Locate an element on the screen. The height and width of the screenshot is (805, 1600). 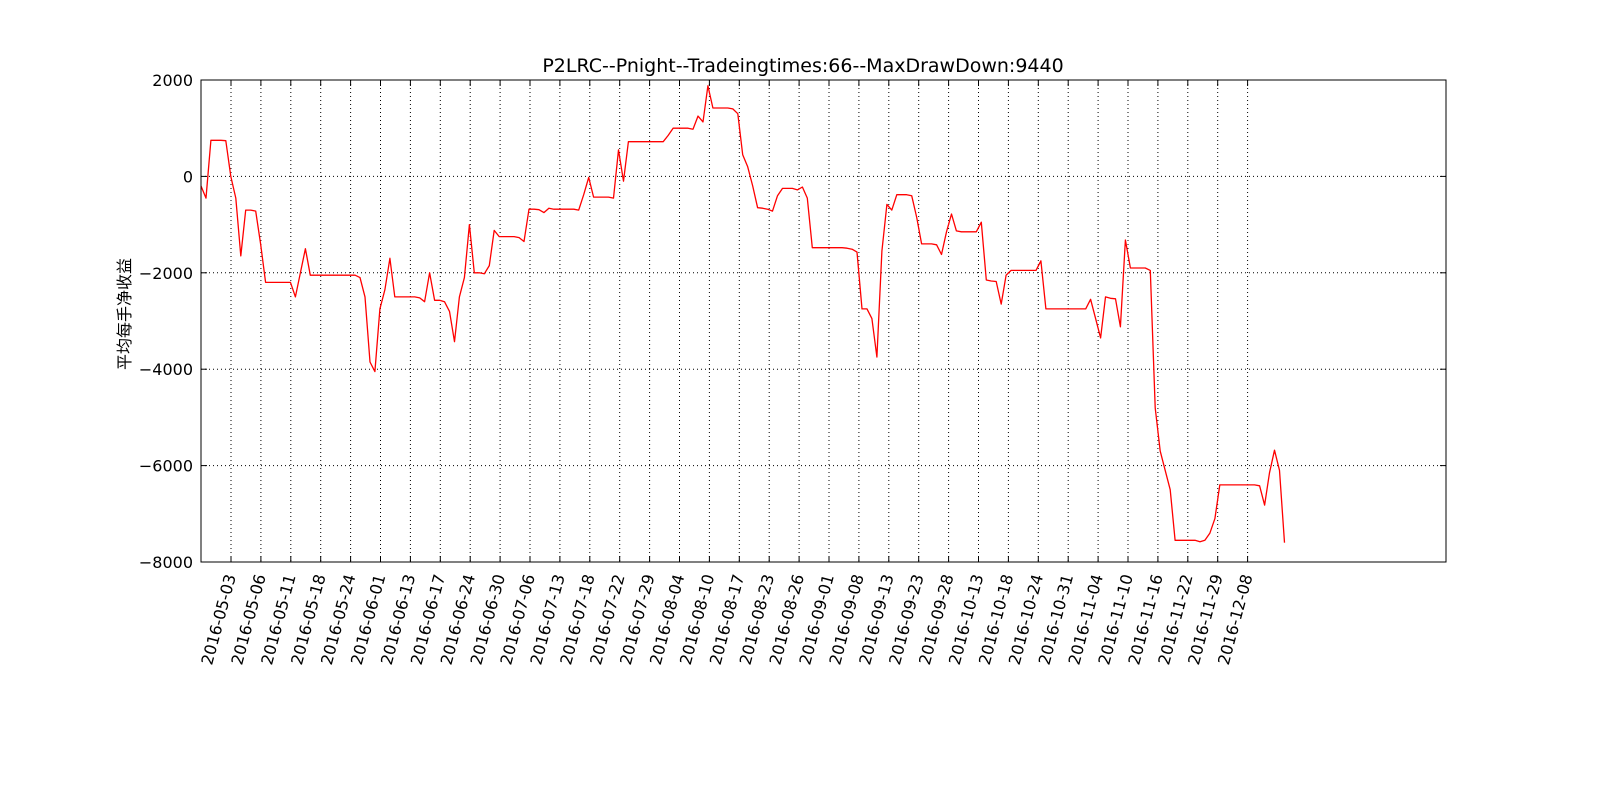
y-tick-label: −2000 is located at coordinates (166, 273).